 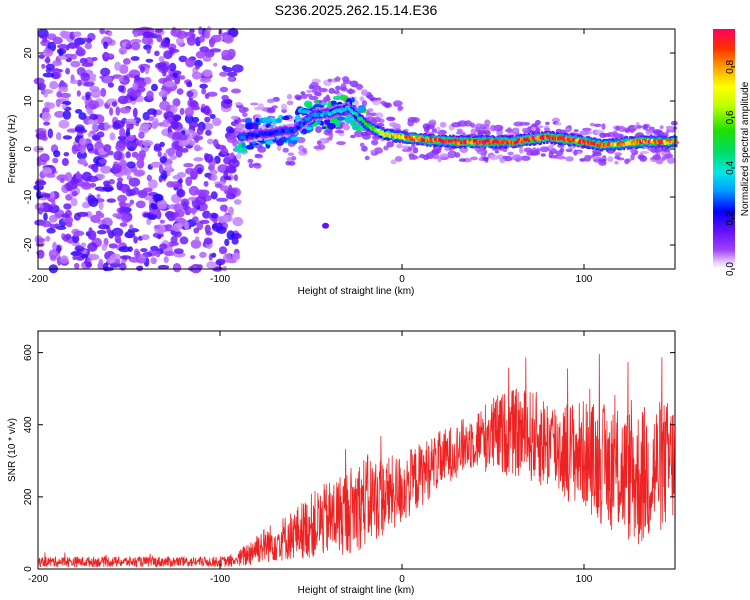 I want to click on snr-x-tick-label: 0, so click(x=402, y=579).